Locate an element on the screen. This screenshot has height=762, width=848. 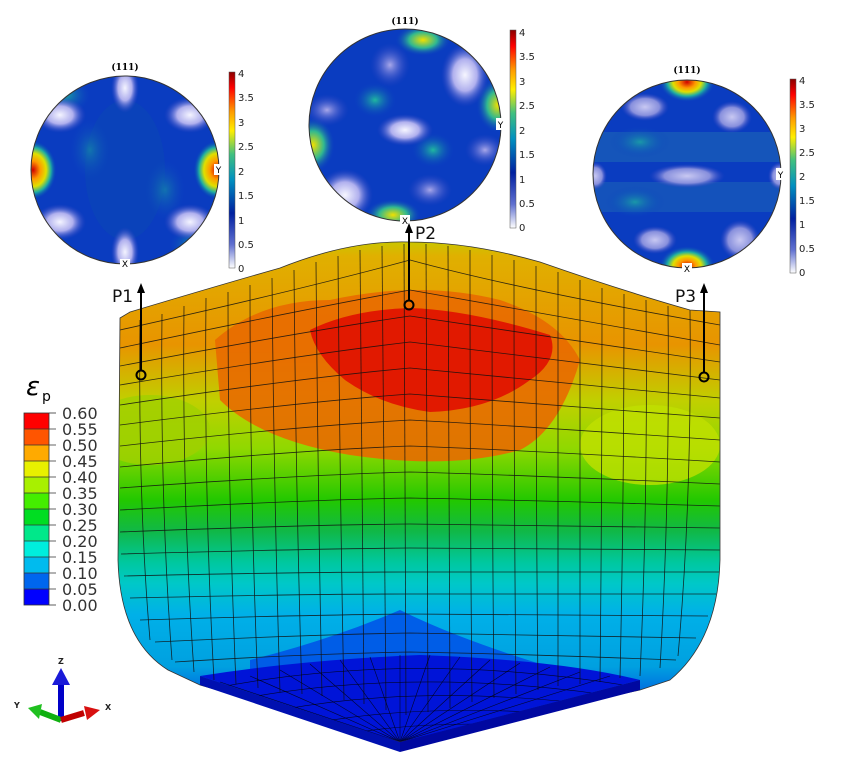
pole-figure-p2: (111) Y X 4 3.5 3 2.5 2 is located at coordinates (425, 122).